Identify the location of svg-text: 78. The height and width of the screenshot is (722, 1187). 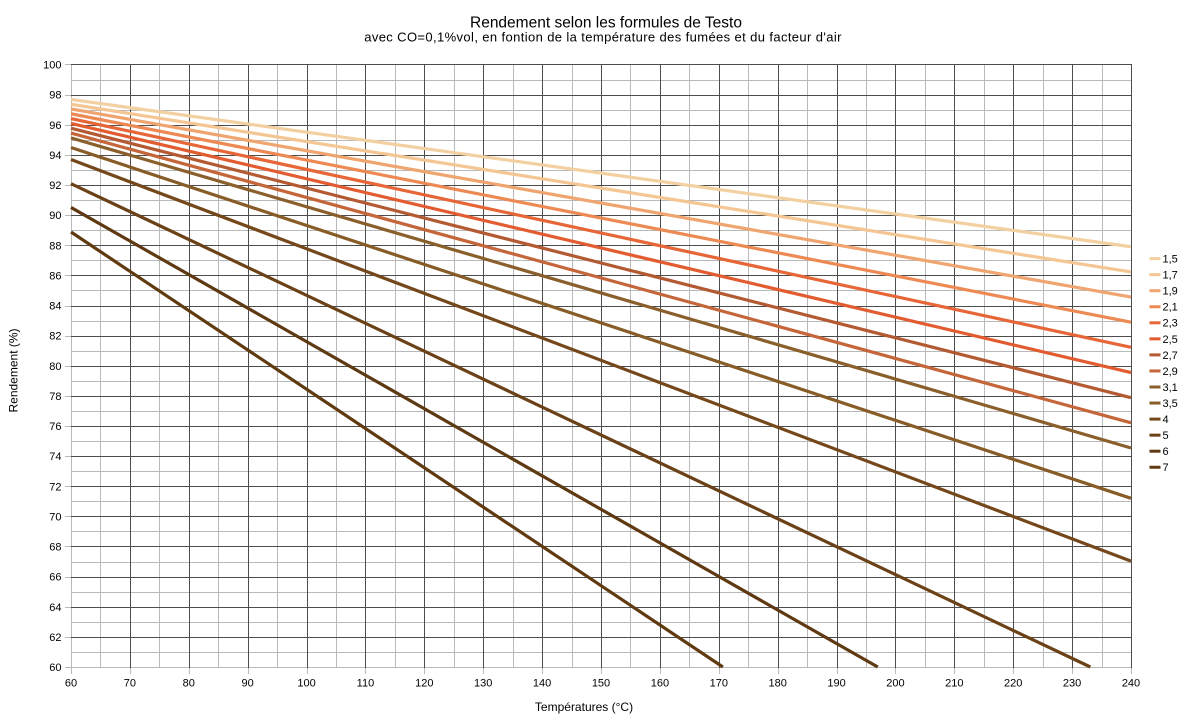
(55, 397).